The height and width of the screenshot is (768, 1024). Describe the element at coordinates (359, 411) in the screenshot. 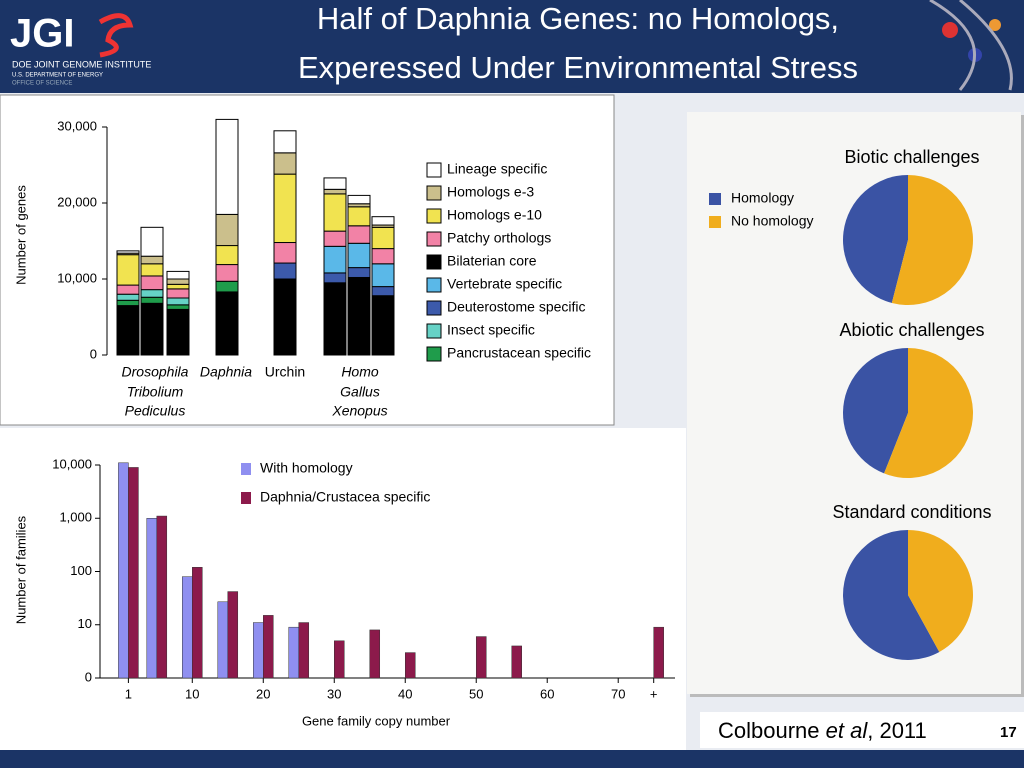

I see `x-tick-label: Xenopus` at that location.